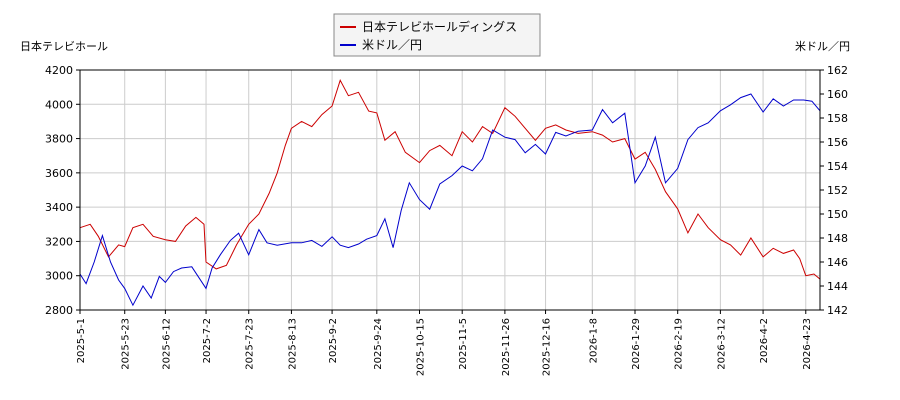 Image resolution: width=900 pixels, height=400 pixels. I want to click on x-tick-label: 2025-11-26, so click(506, 347).